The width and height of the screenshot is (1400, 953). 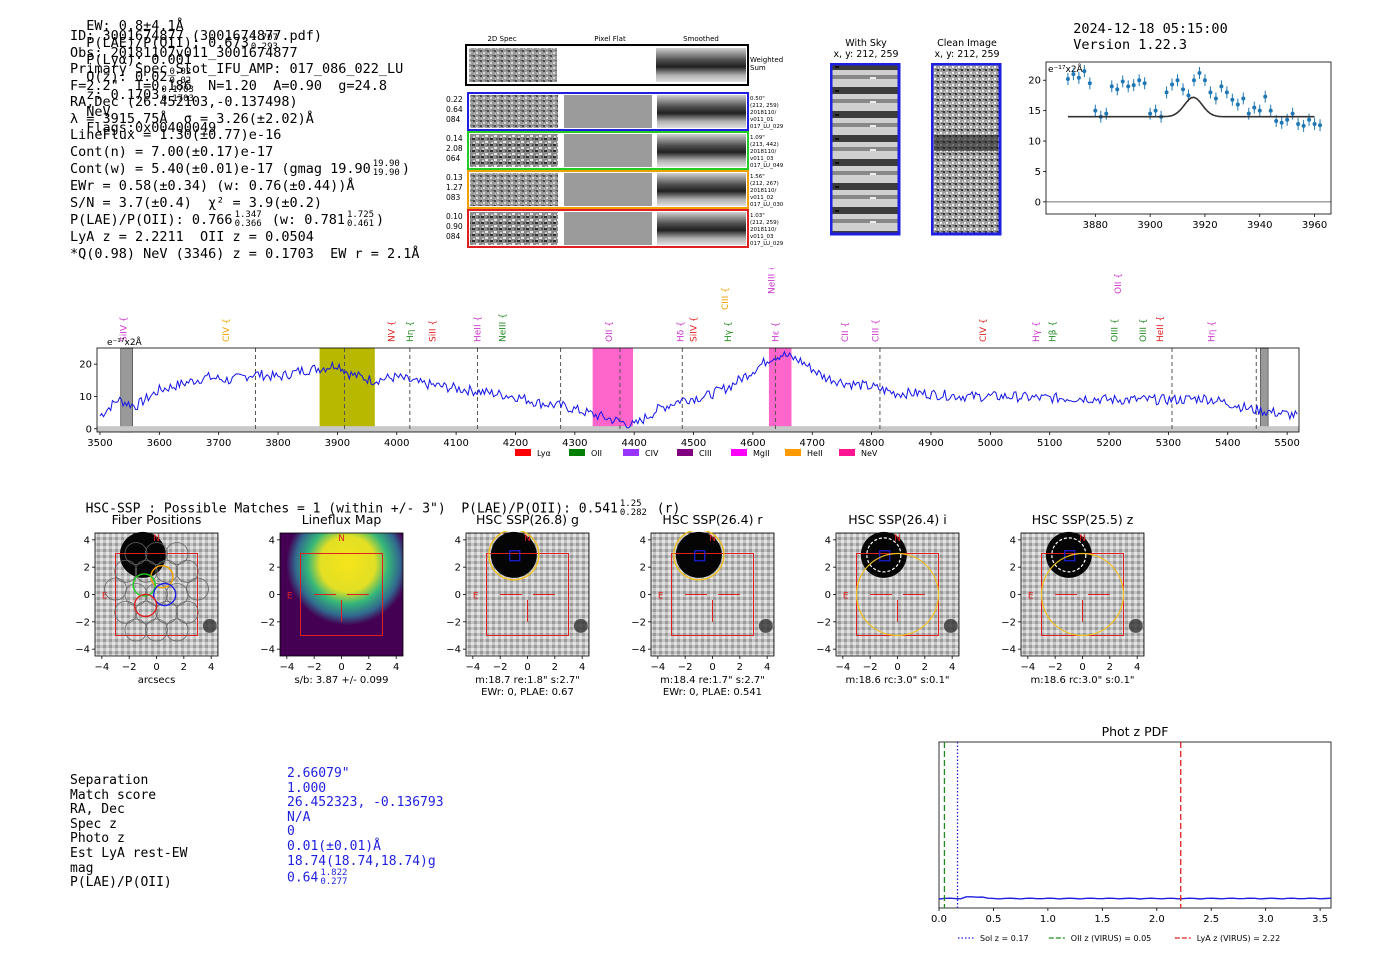 What do you see at coordinates (1038, 202) in the screenshot?
I see `zoom-ytick-label: 0` at bounding box center [1038, 202].